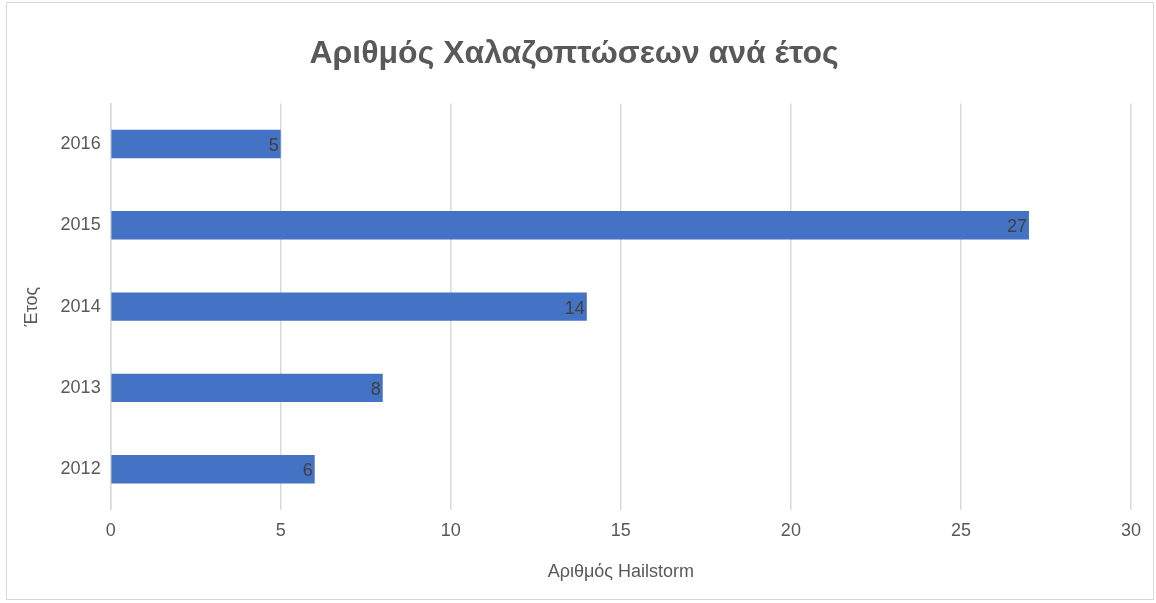 This screenshot has height=603, width=1156. Describe the element at coordinates (30, 307) in the screenshot. I see `y-axis-title: Έτος` at that location.